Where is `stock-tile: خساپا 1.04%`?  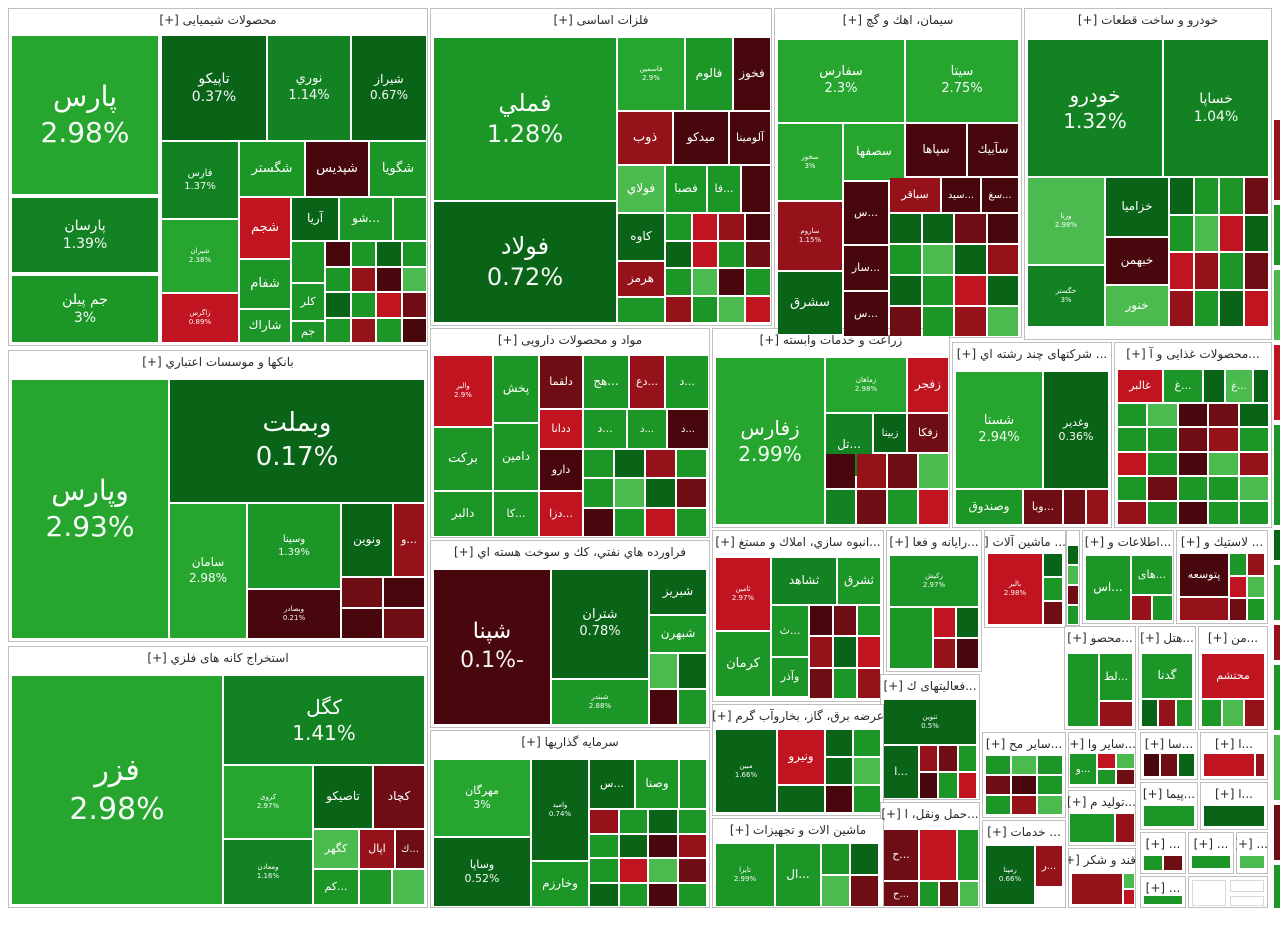 stock-tile: خساپا 1.04% is located at coordinates (1216, 108).